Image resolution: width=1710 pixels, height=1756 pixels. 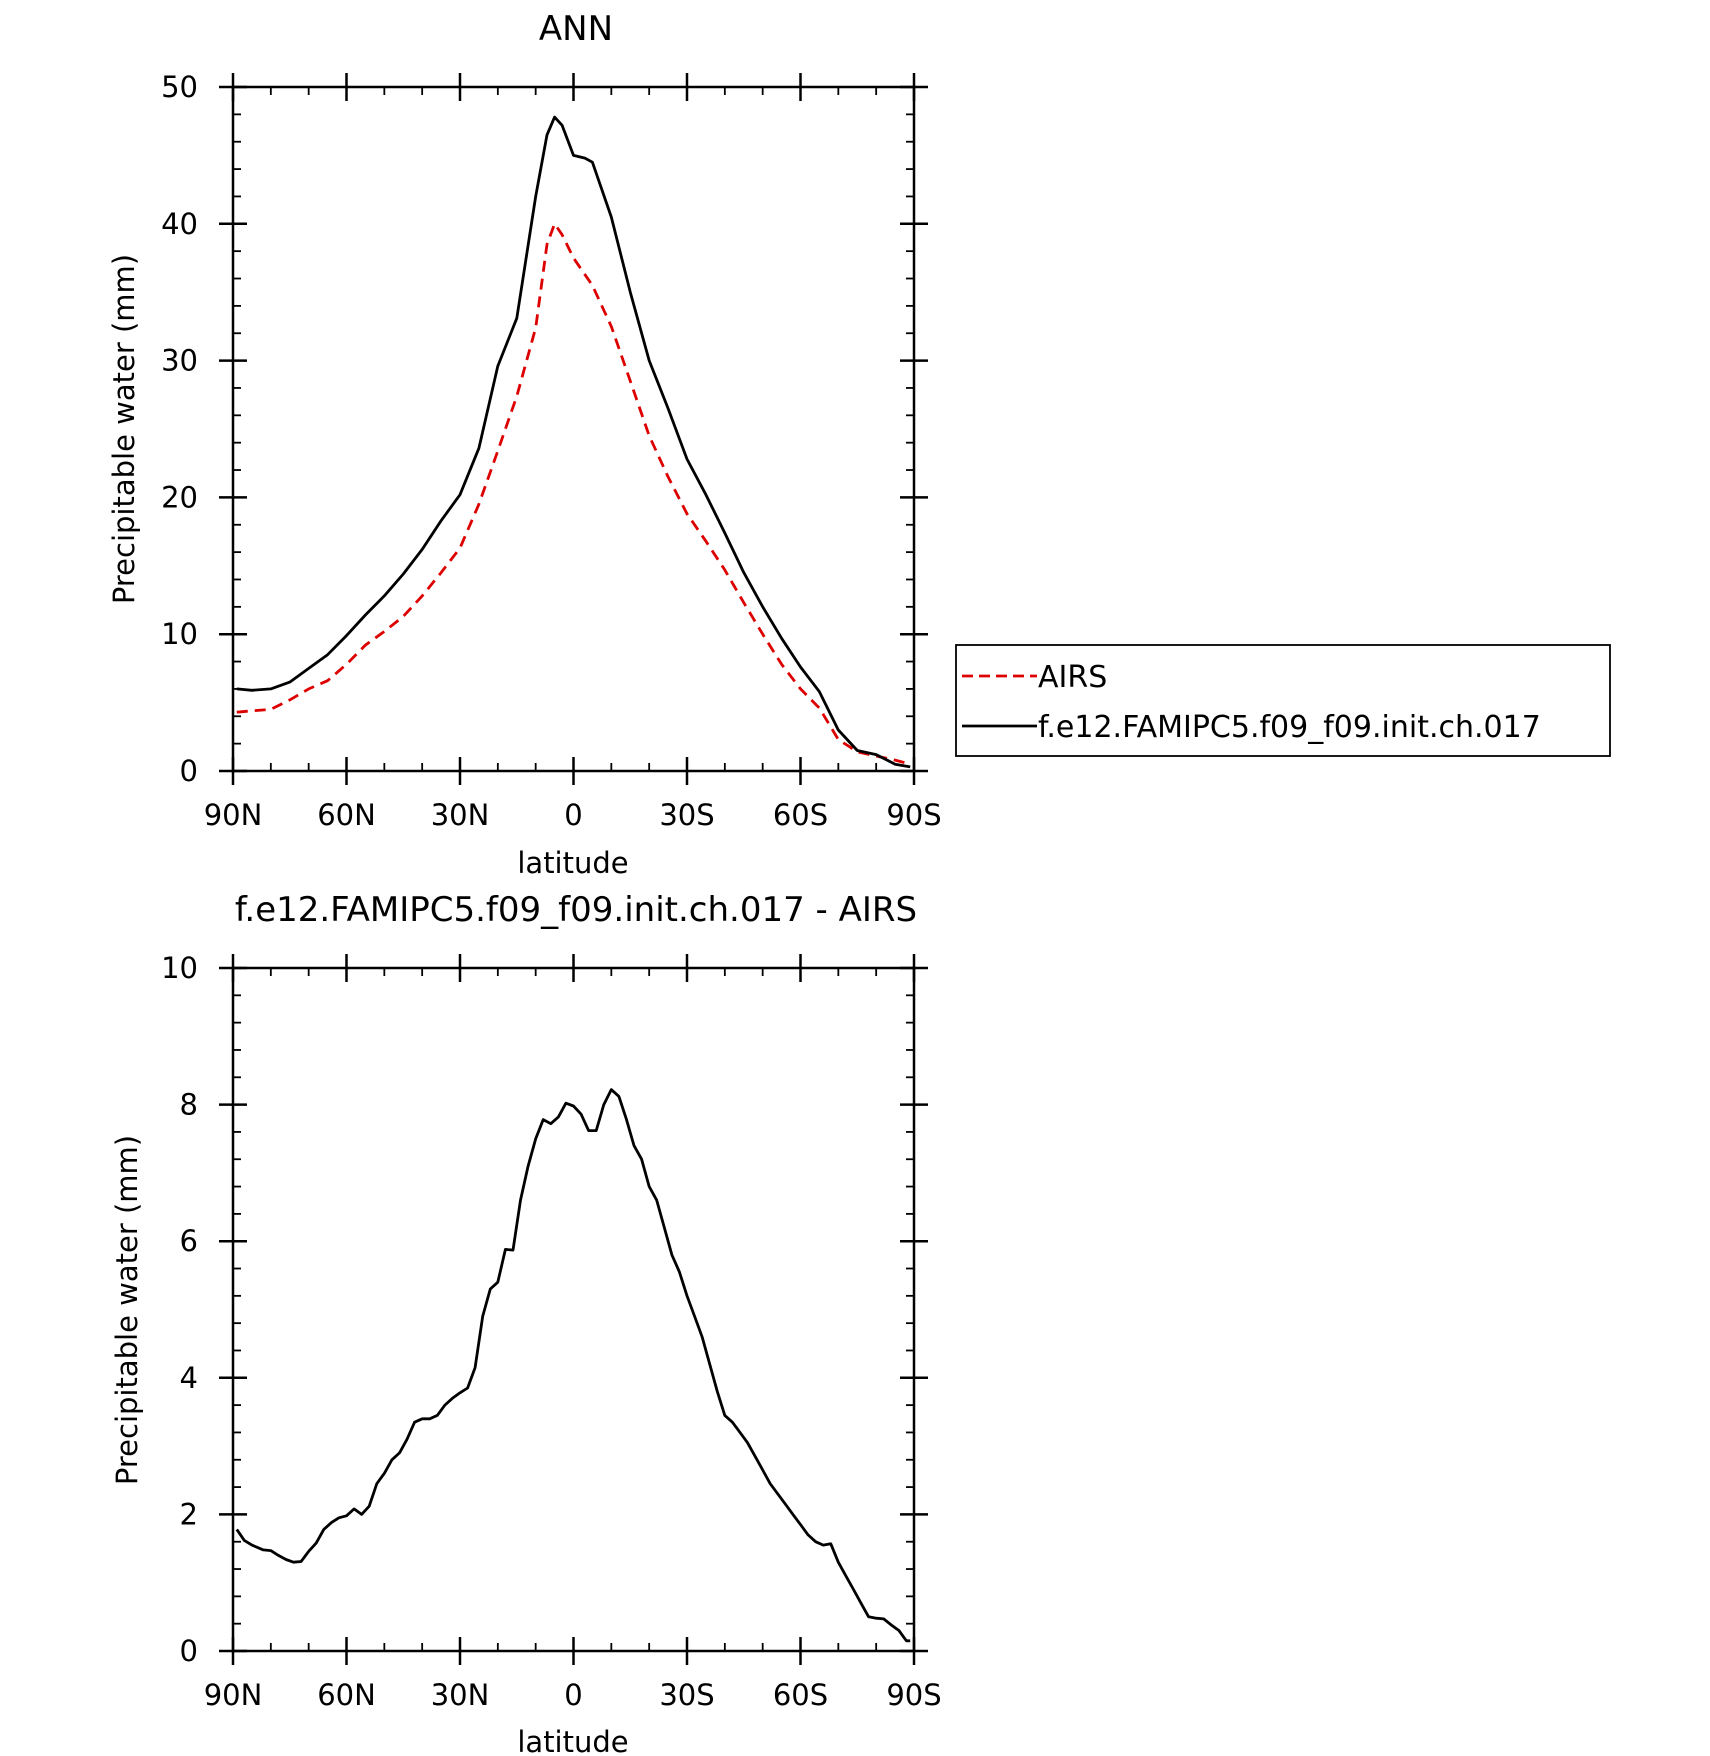 I want to click on bottom-chart-title: f.e12.FAMIPC5.f09_f09.init.ch.017 - AIRS, so click(x=576, y=910).